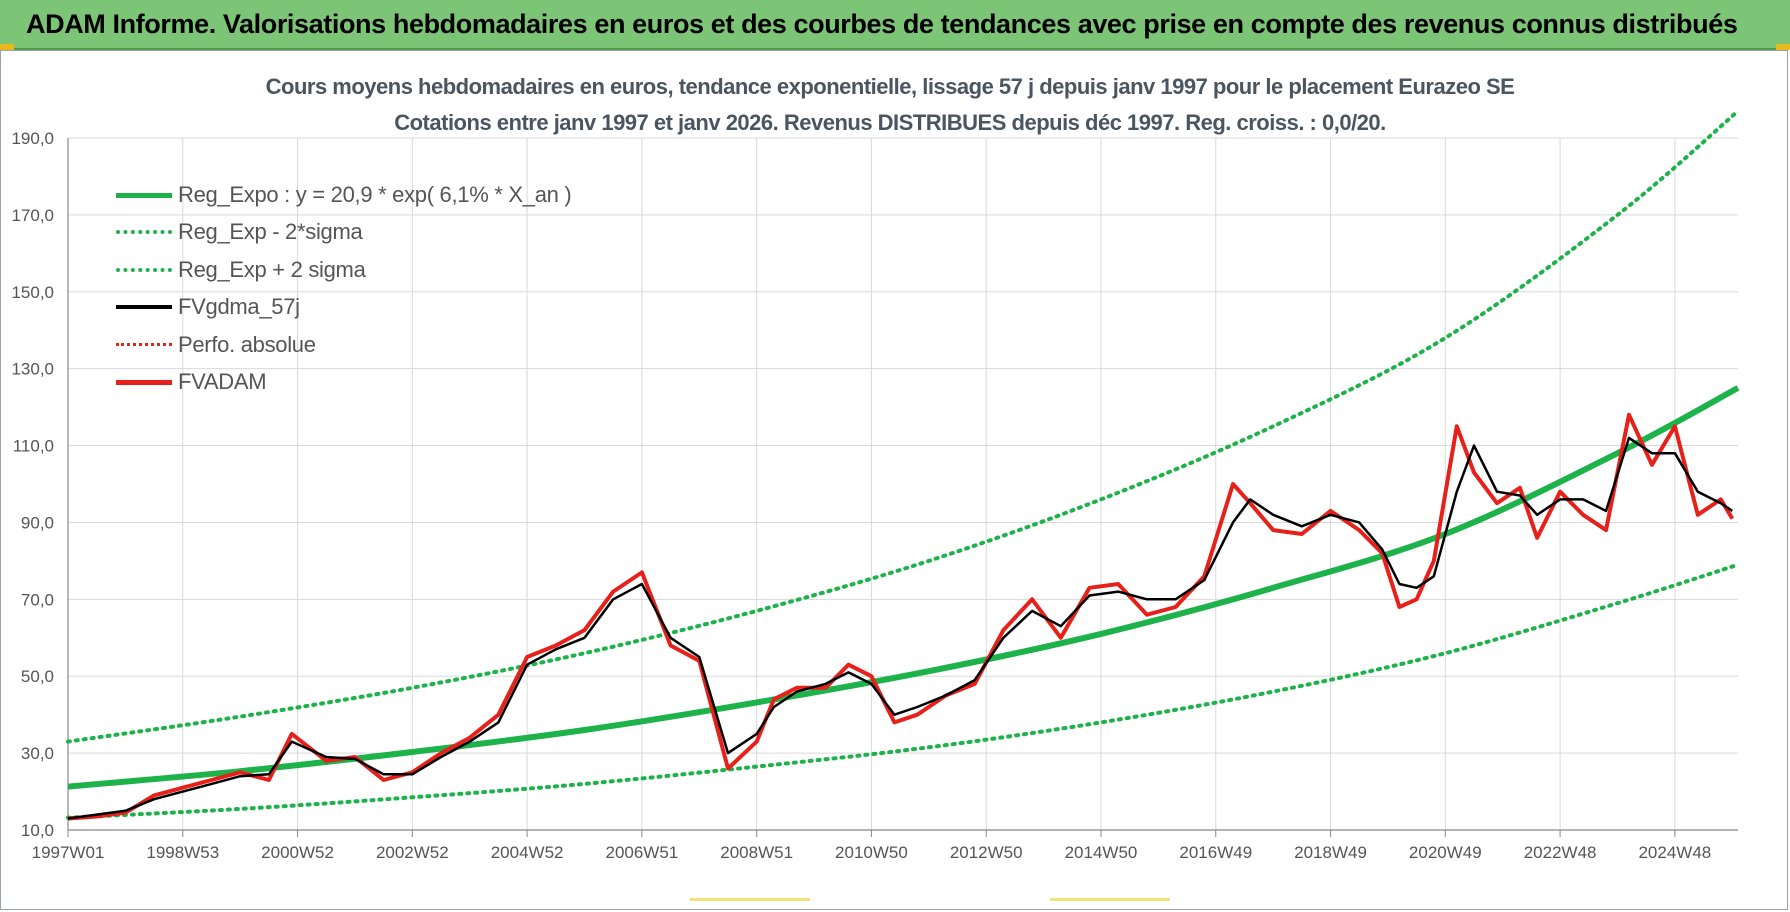 The height and width of the screenshot is (912, 1790). I want to click on y-tick-label: 50,0, so click(37, 676).